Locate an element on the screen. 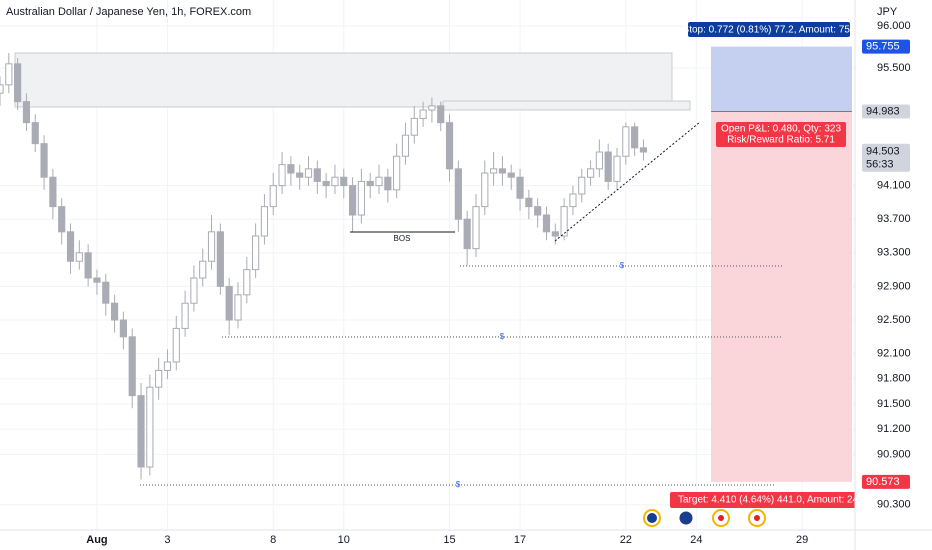 This screenshot has height=550, width=932. y-unit: JPY is located at coordinates (887, 12).